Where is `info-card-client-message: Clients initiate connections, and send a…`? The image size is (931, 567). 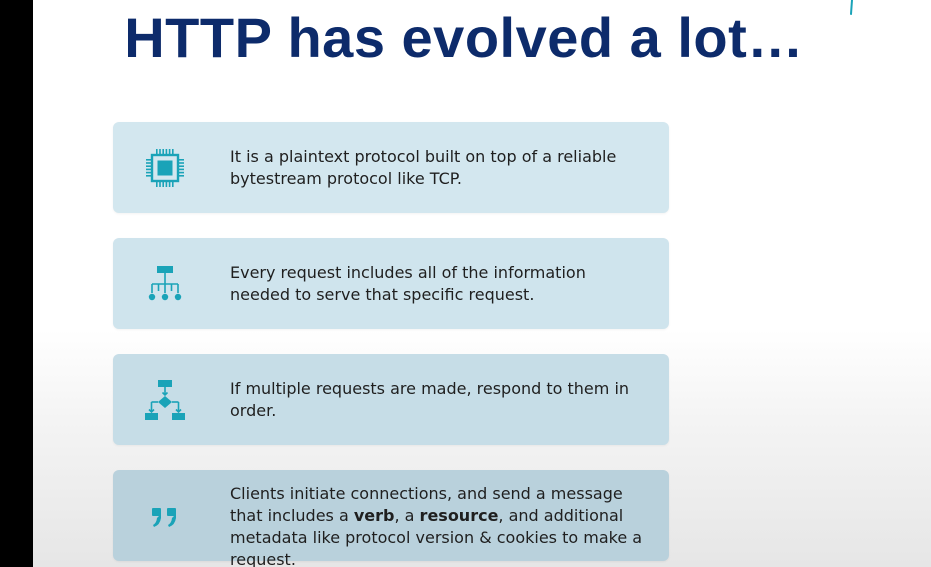 info-card-client-message: Clients initiate connections, and send a… is located at coordinates (391, 518).